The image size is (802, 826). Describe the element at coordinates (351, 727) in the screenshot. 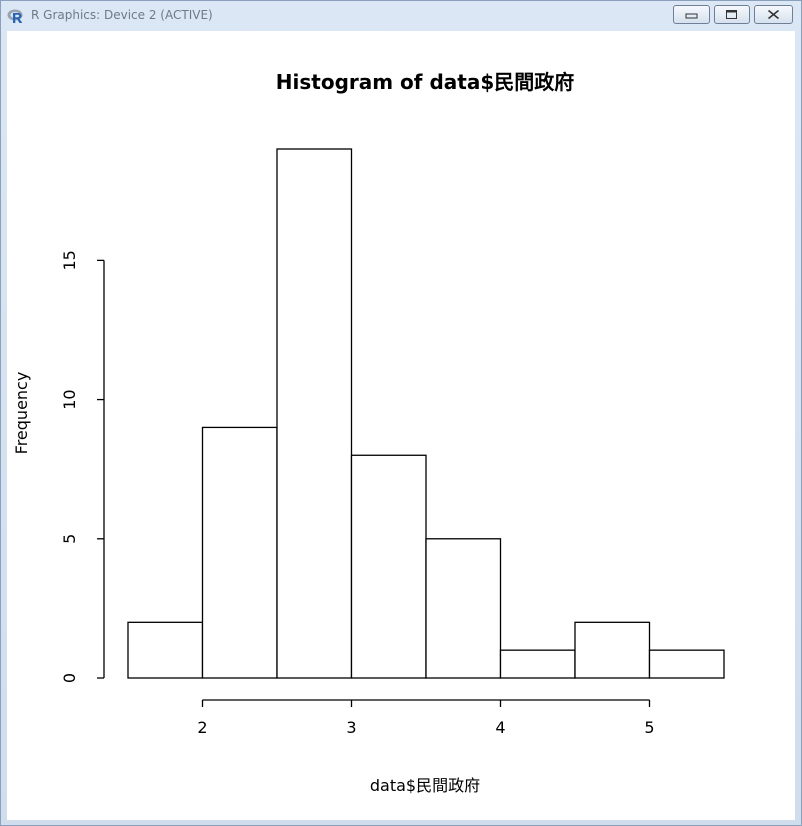

I see `x-tick-label: 3` at that location.